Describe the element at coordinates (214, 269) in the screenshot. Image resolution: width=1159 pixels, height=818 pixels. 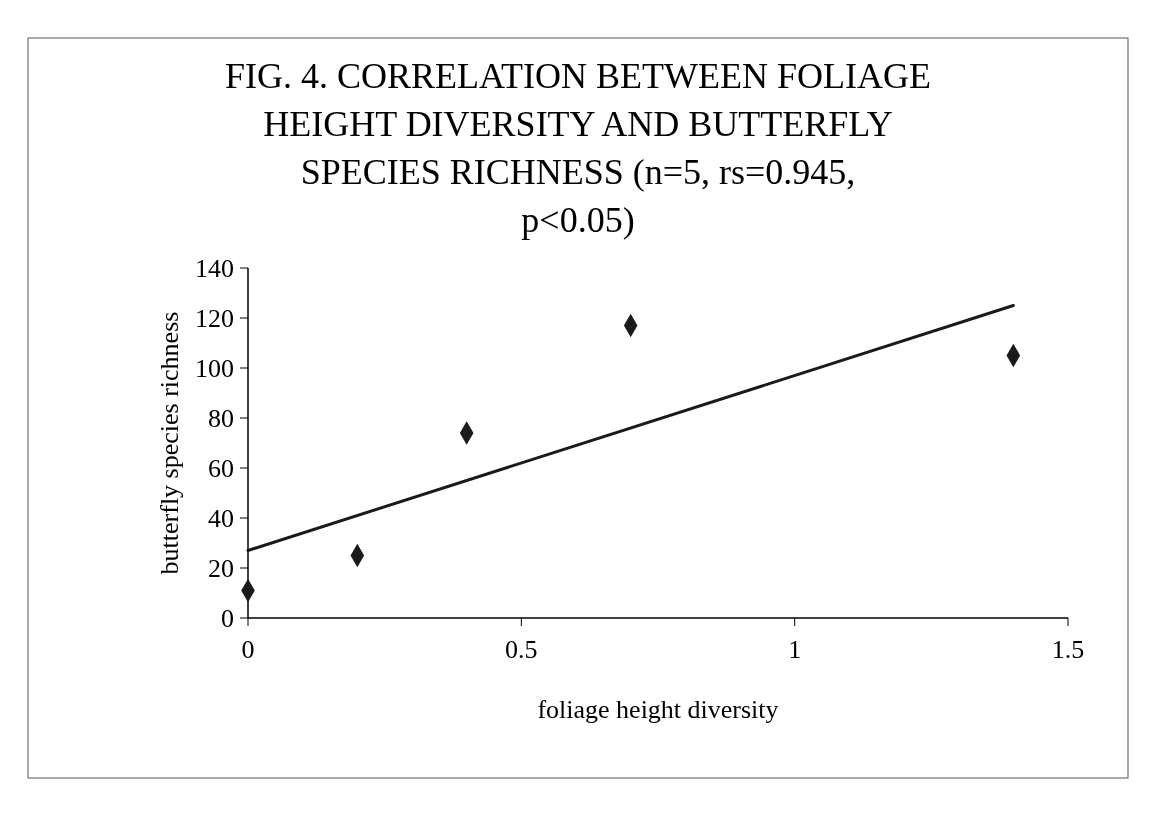
I see `y-tick-label: 140` at that location.